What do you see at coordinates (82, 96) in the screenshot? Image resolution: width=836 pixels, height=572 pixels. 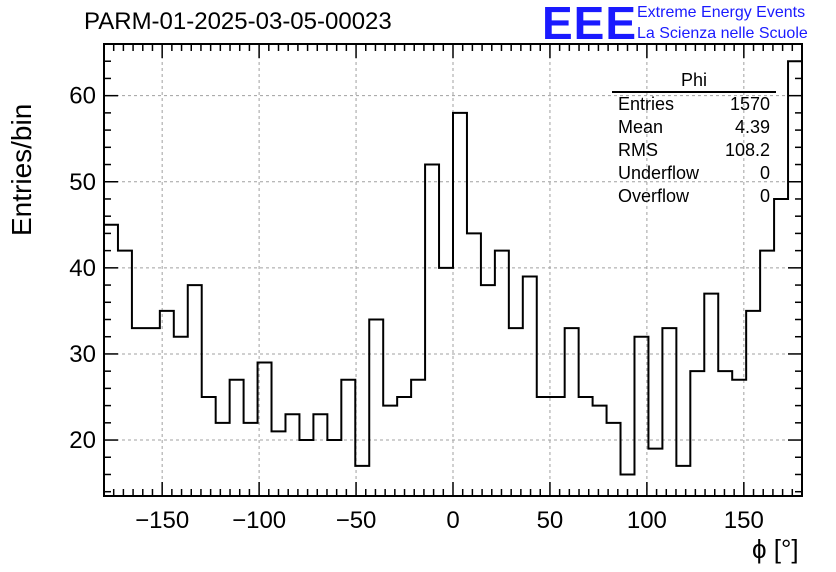 I see `y-tick-label: 60` at bounding box center [82, 96].